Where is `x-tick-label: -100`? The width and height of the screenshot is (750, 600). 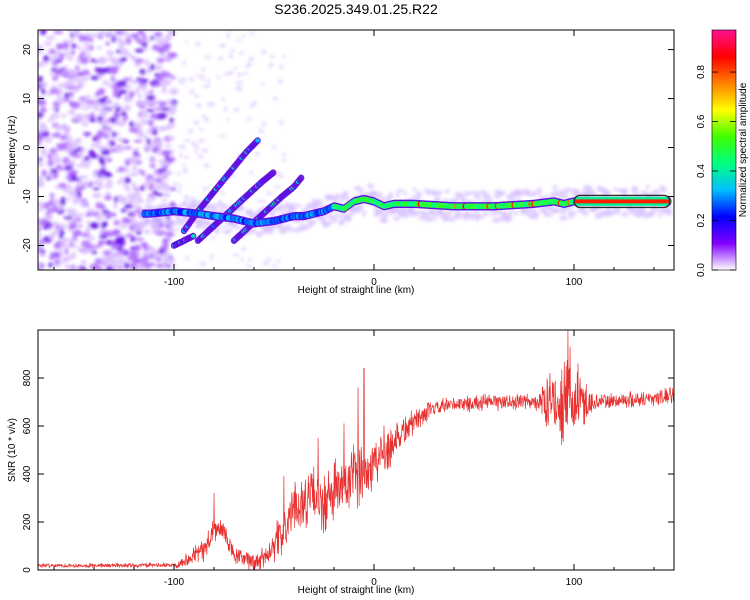
x-tick-label: -100 is located at coordinates (174, 282).